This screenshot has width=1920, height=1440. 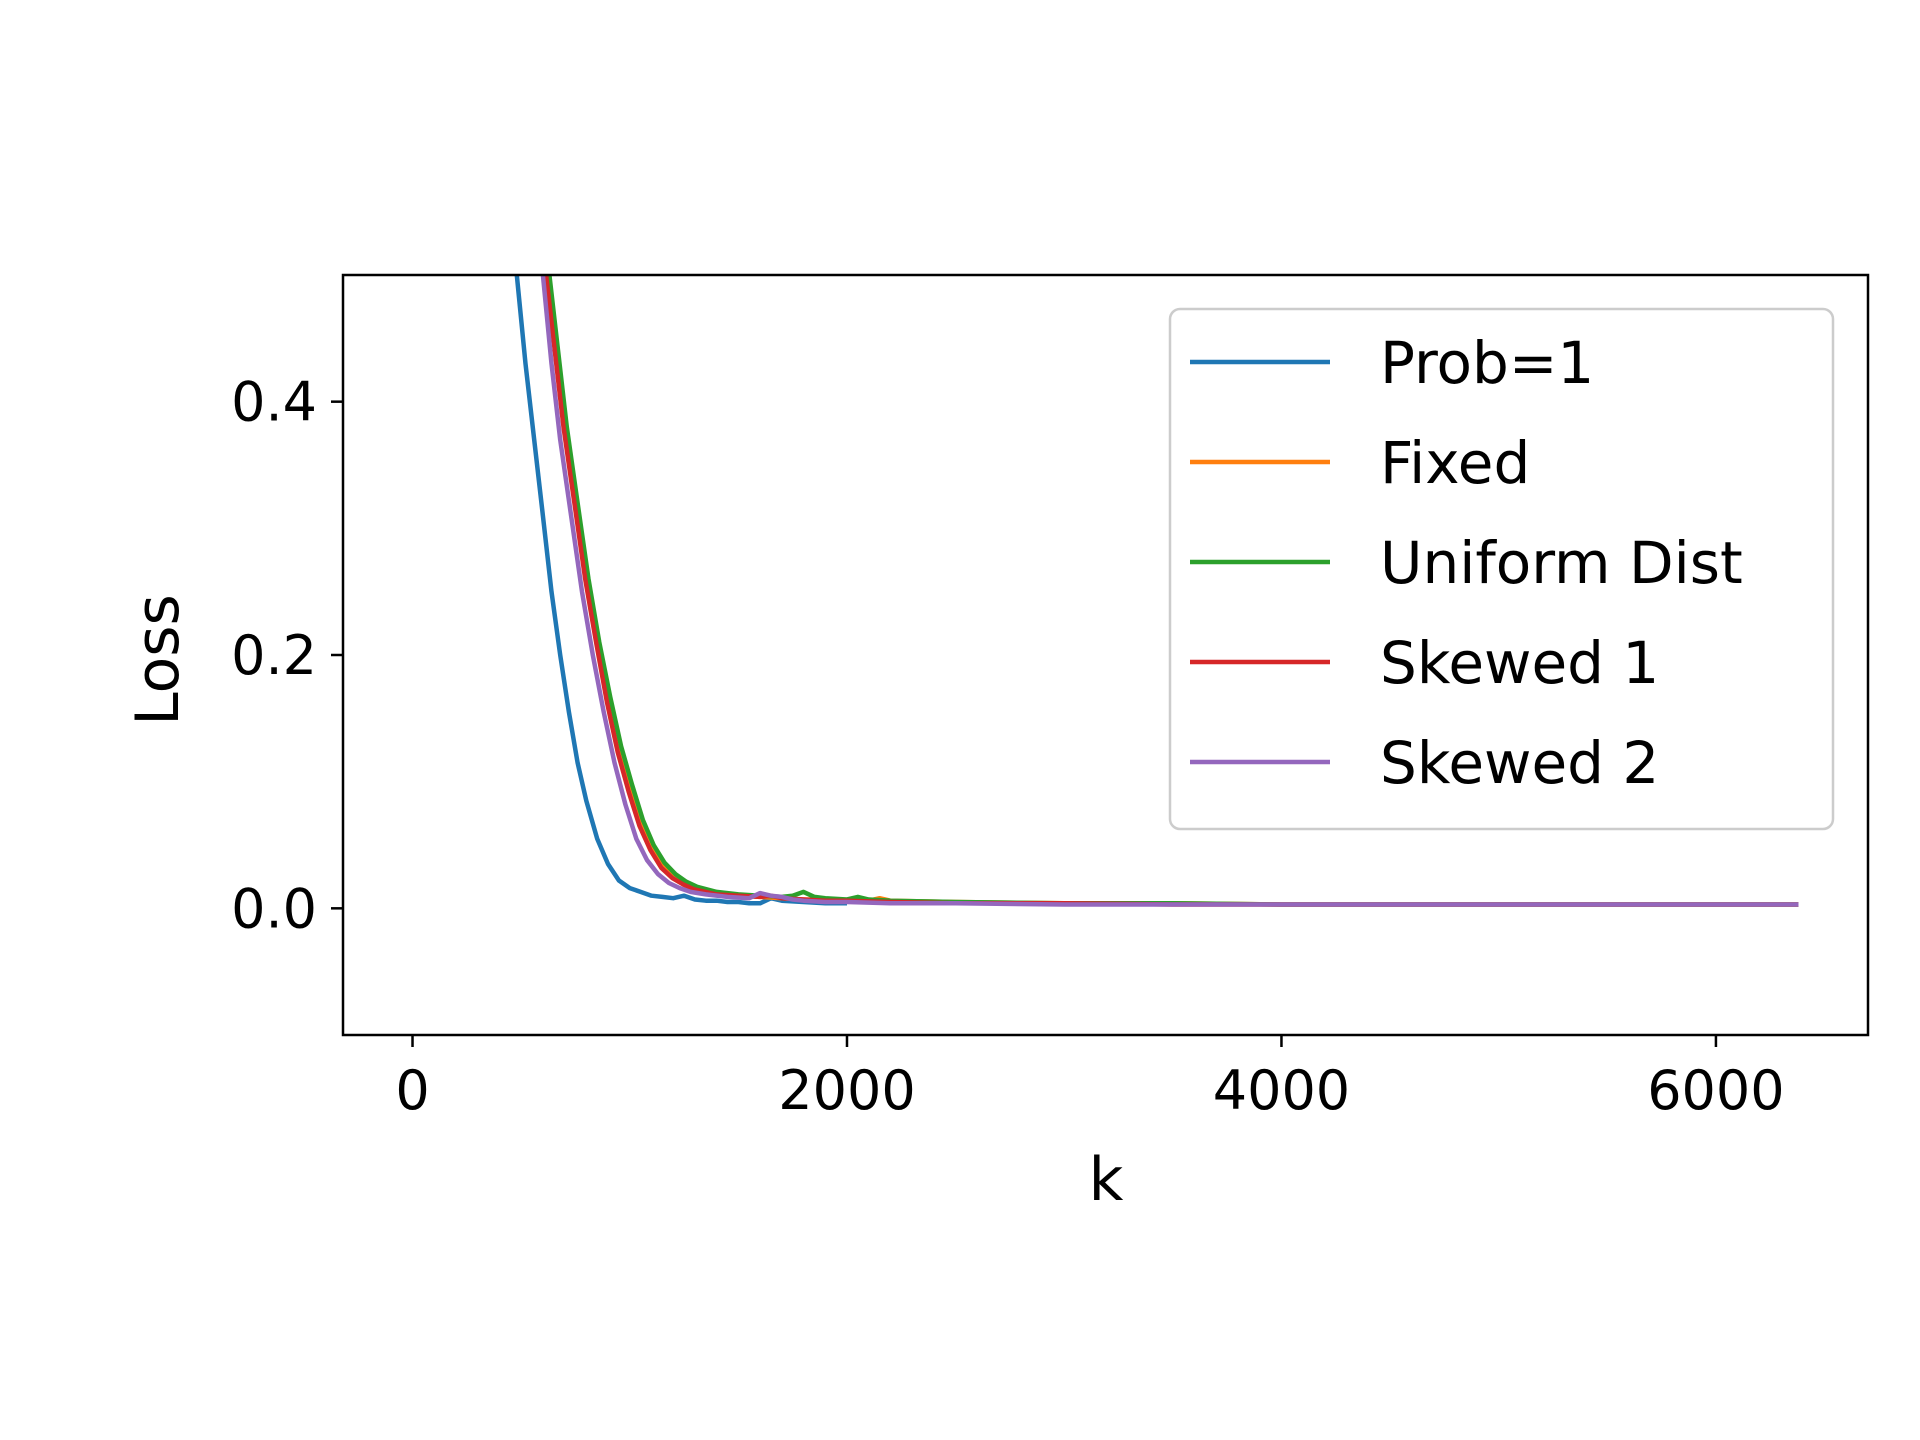 I want to click on x-tick-label: 2000, so click(x=846, y=1090).